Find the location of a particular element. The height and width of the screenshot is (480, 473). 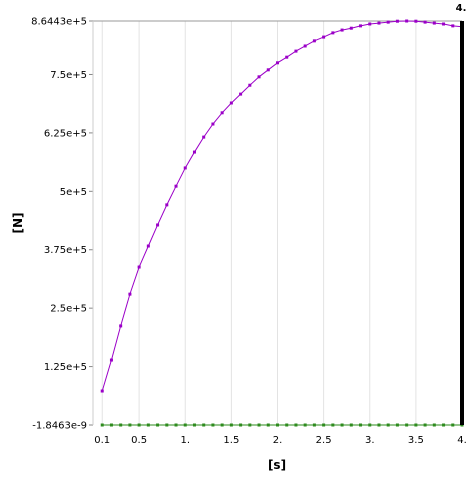

x-tick-label: 0.5 is located at coordinates (139, 440).